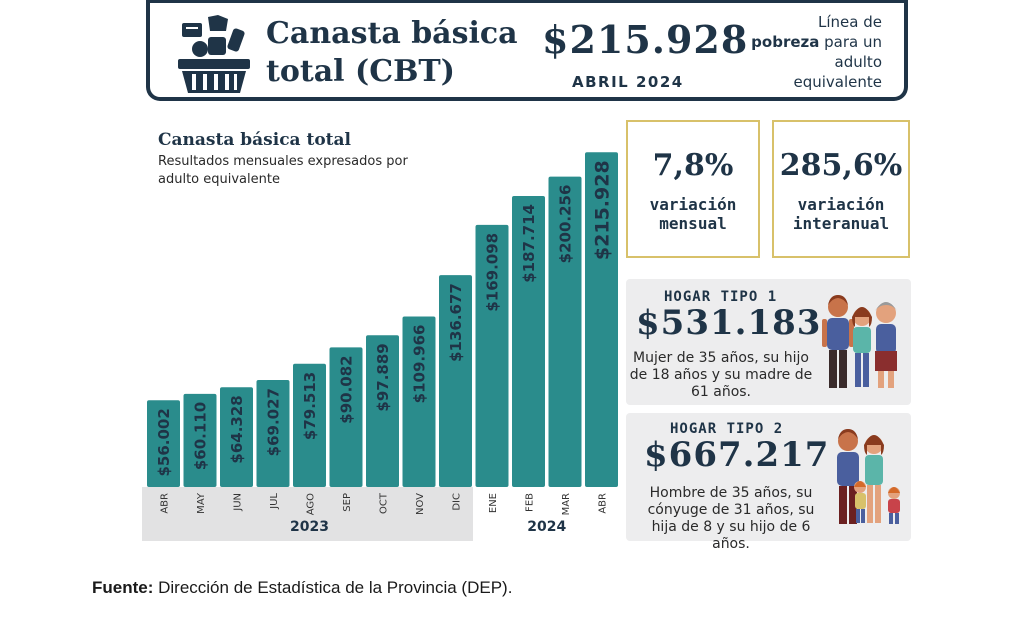  What do you see at coordinates (347, 502) in the screenshot?
I see `category-label-5: SEP` at bounding box center [347, 502].